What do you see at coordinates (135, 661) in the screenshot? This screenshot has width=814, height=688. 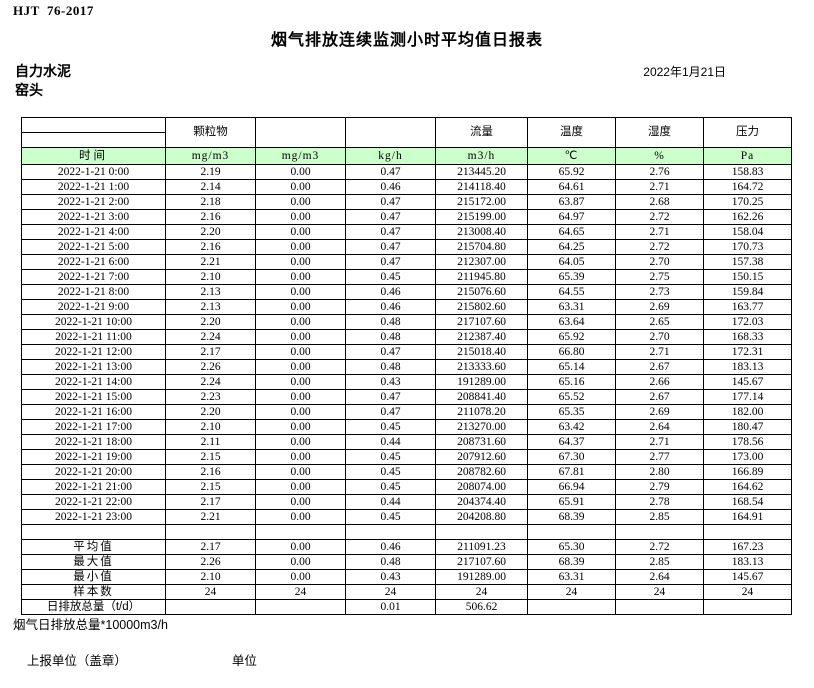 I see `footer-signature-row: 上报单位（盖章） 单位` at bounding box center [135, 661].